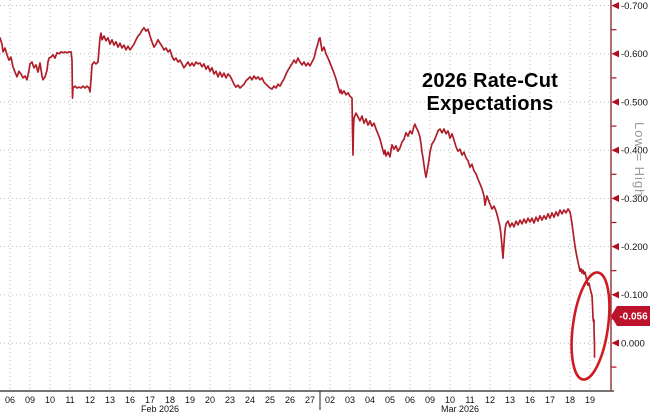 The height and width of the screenshot is (412, 650). Describe the element at coordinates (590, 326) in the screenshot. I see `highlight-ellipse-annotation` at that location.